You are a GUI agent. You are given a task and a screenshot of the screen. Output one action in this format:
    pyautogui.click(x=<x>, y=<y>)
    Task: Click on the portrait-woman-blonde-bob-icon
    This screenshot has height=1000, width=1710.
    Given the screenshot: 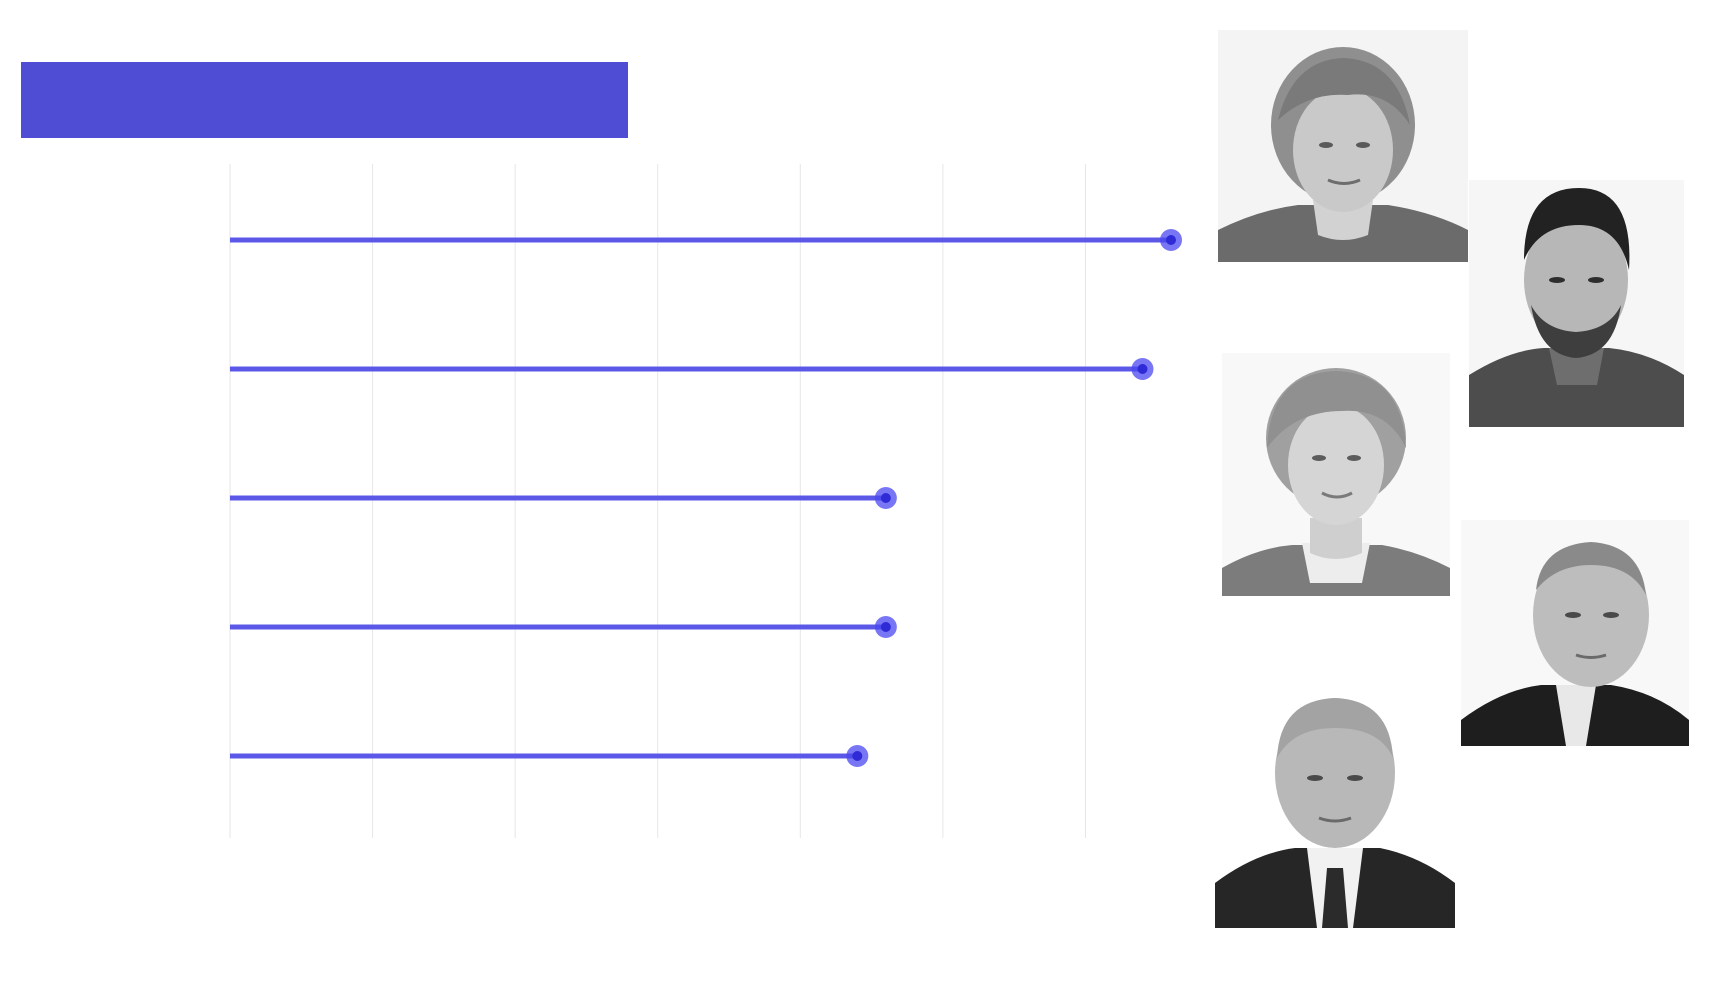 What is the action you would take?
    pyautogui.click(x=1343, y=146)
    